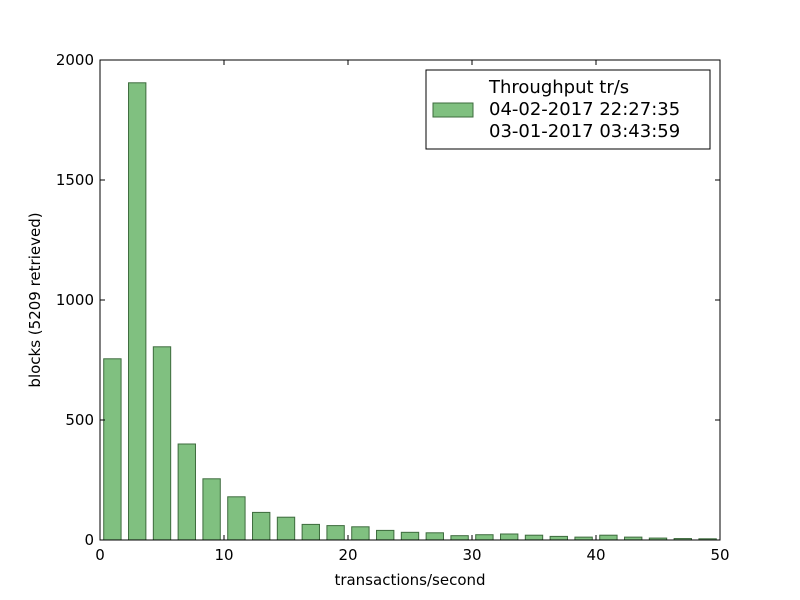 This screenshot has width=800, height=600. What do you see at coordinates (75, 60) in the screenshot?
I see `y-tick-label: 2000` at bounding box center [75, 60].